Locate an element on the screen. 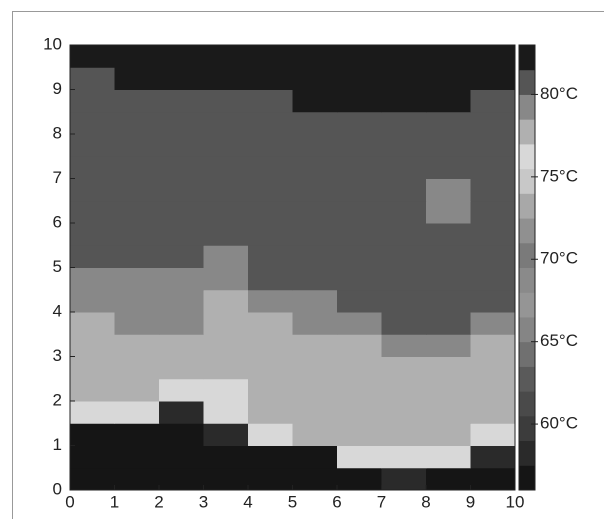 The image size is (604, 524). colorbar: 60°C65°C70°C75°C80°C is located at coordinates (548, 268).